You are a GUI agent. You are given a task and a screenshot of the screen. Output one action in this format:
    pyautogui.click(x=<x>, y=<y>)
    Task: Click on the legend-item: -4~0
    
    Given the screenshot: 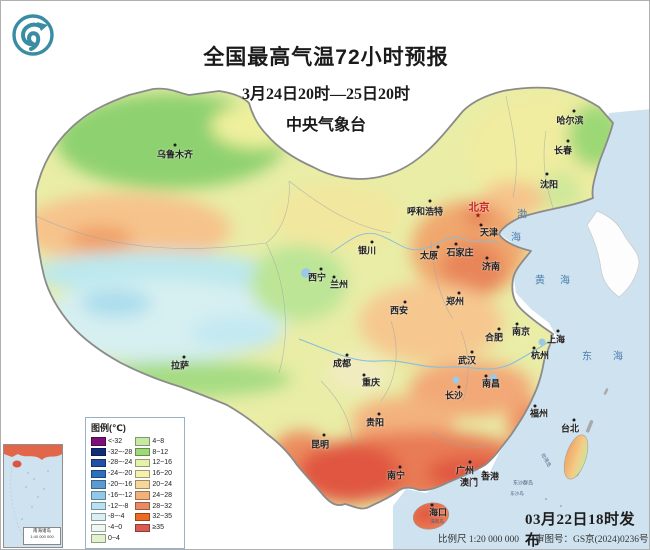 What is the action you would take?
    pyautogui.click(x=111, y=527)
    